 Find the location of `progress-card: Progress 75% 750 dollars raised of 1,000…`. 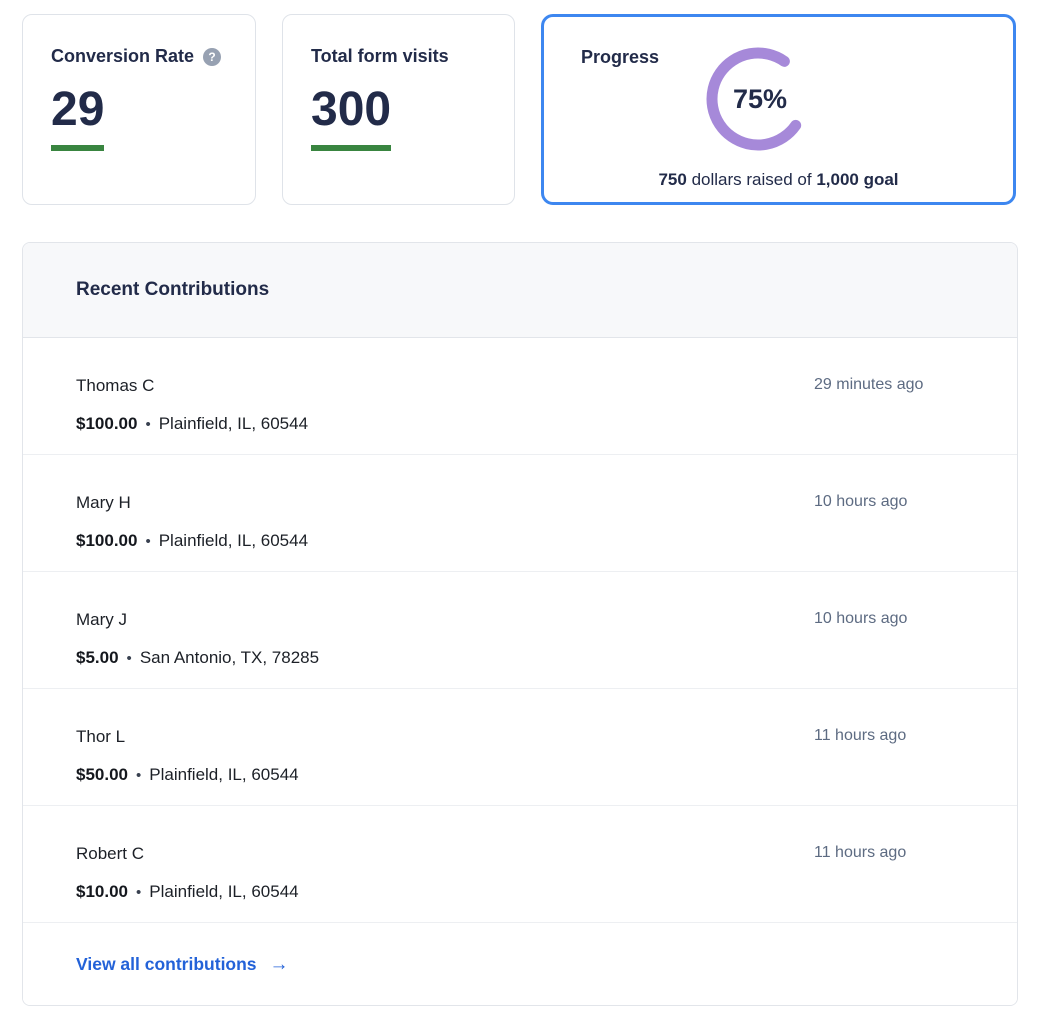

progress-card: Progress 75% 750 dollars raised of 1,000… is located at coordinates (778, 109).